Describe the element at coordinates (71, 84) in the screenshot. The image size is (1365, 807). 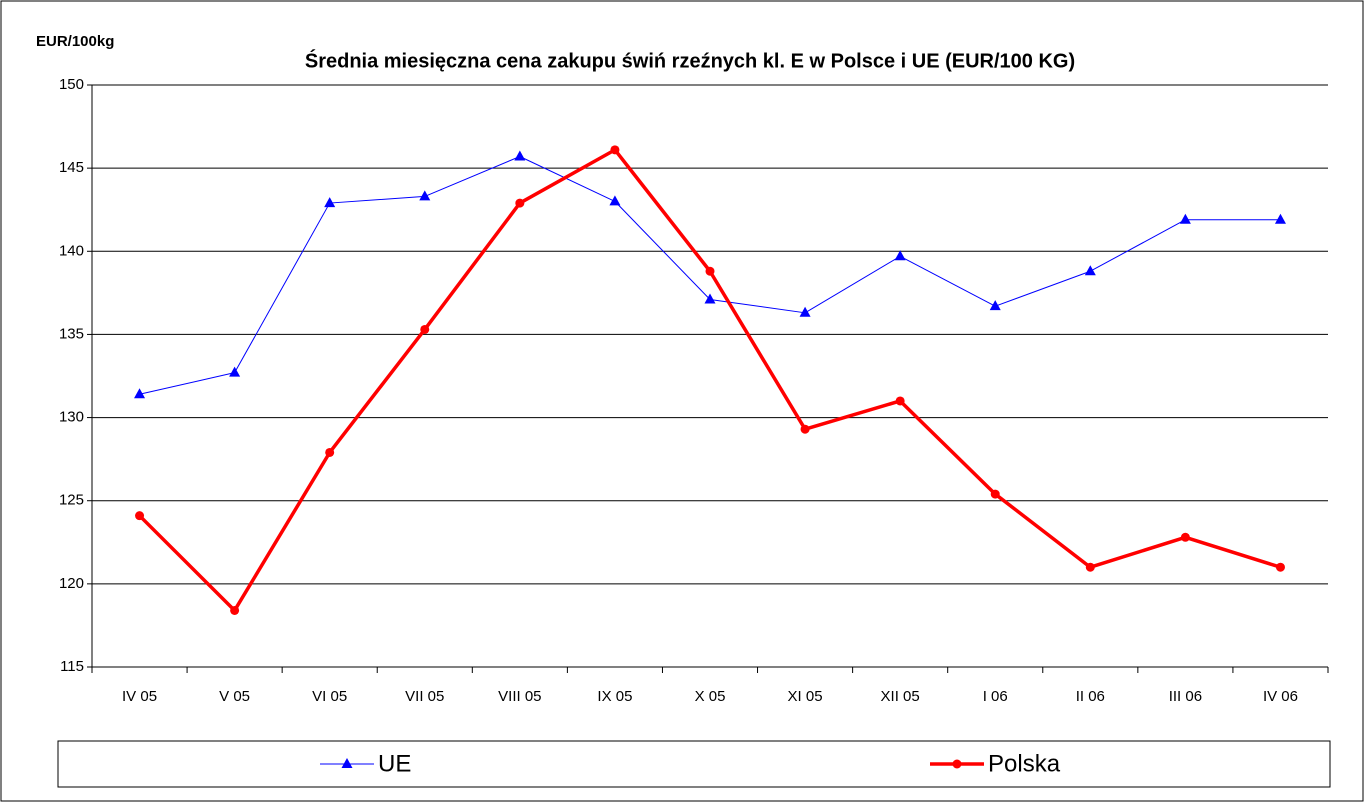
I see `y-tick-label: 150` at that location.